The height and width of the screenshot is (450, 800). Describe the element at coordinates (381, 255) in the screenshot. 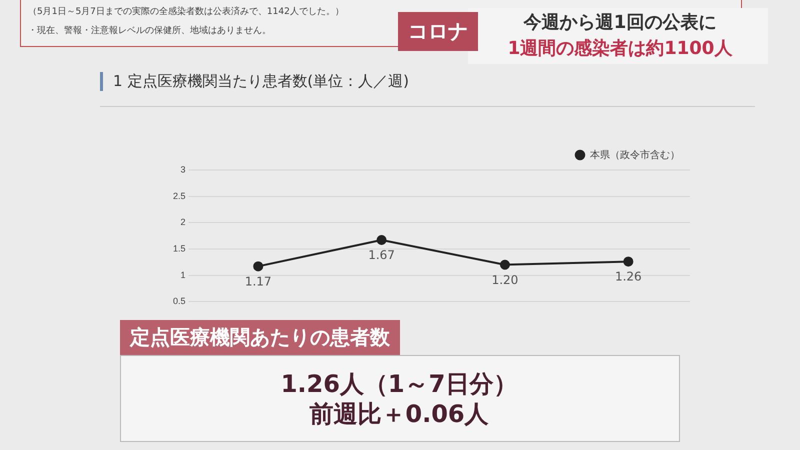

I see `data-label: 1.67` at that location.